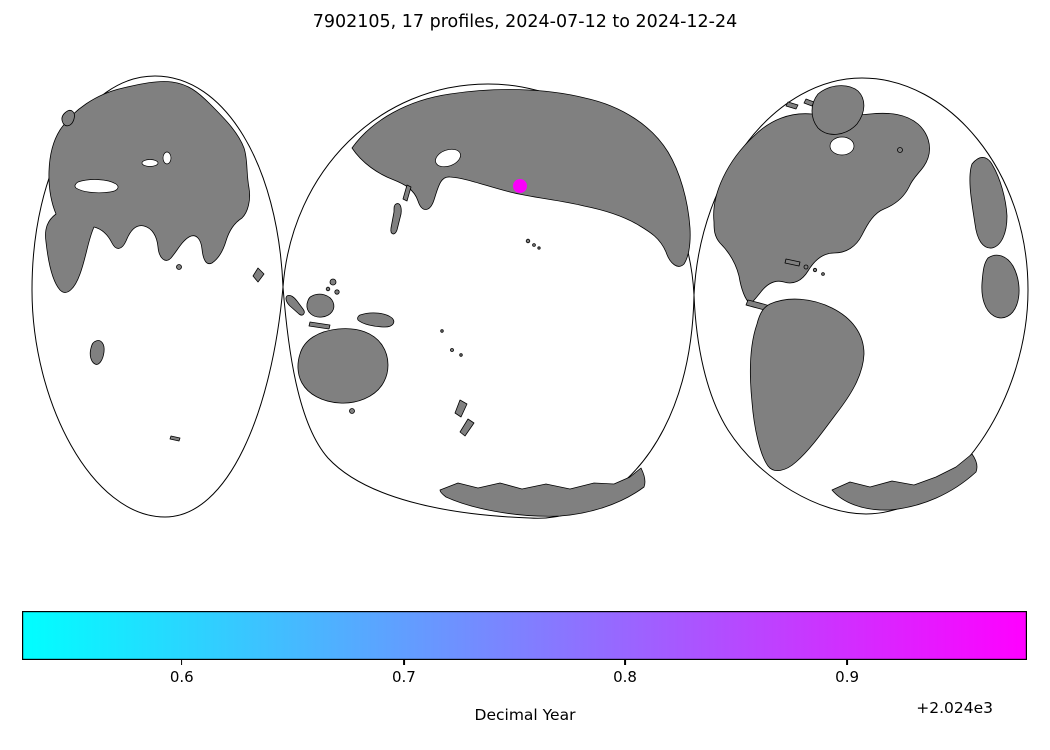 This screenshot has height=750, width=1050. What do you see at coordinates (320, 305) in the screenshot?
I see `borneo-island` at bounding box center [320, 305].